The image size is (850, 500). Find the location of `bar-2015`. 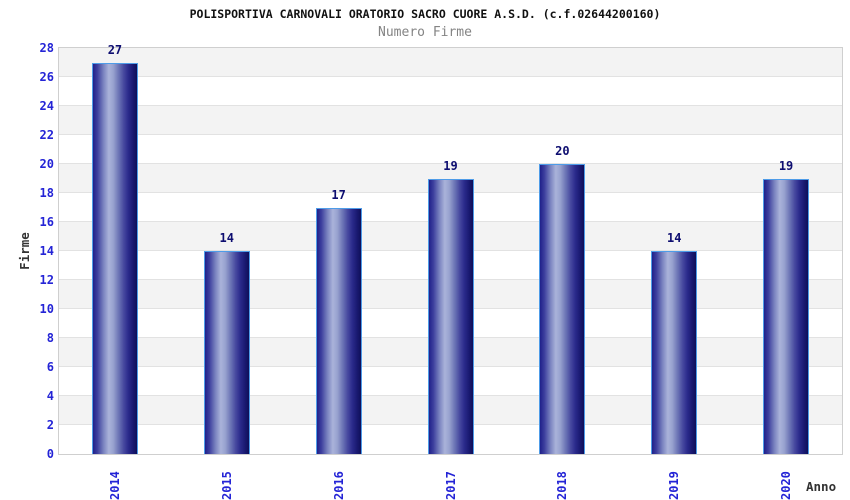

bar-2015 is located at coordinates (226, 352).